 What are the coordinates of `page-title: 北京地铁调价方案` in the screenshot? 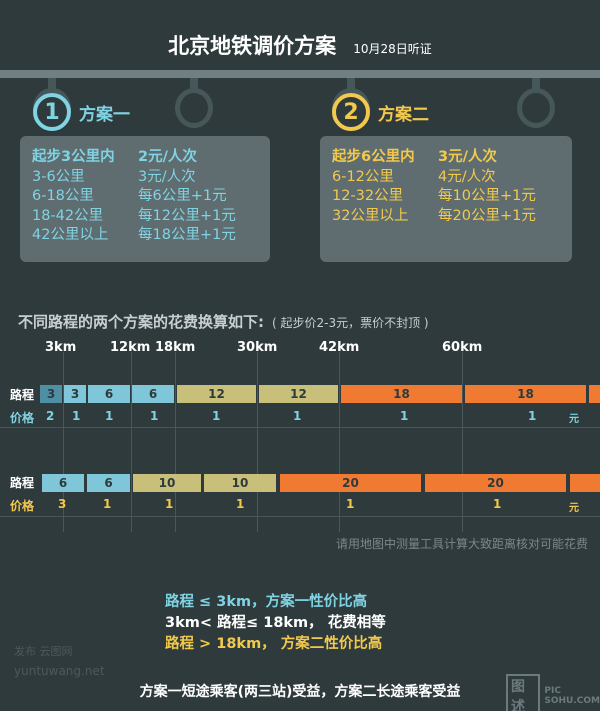 It's located at (252, 46).